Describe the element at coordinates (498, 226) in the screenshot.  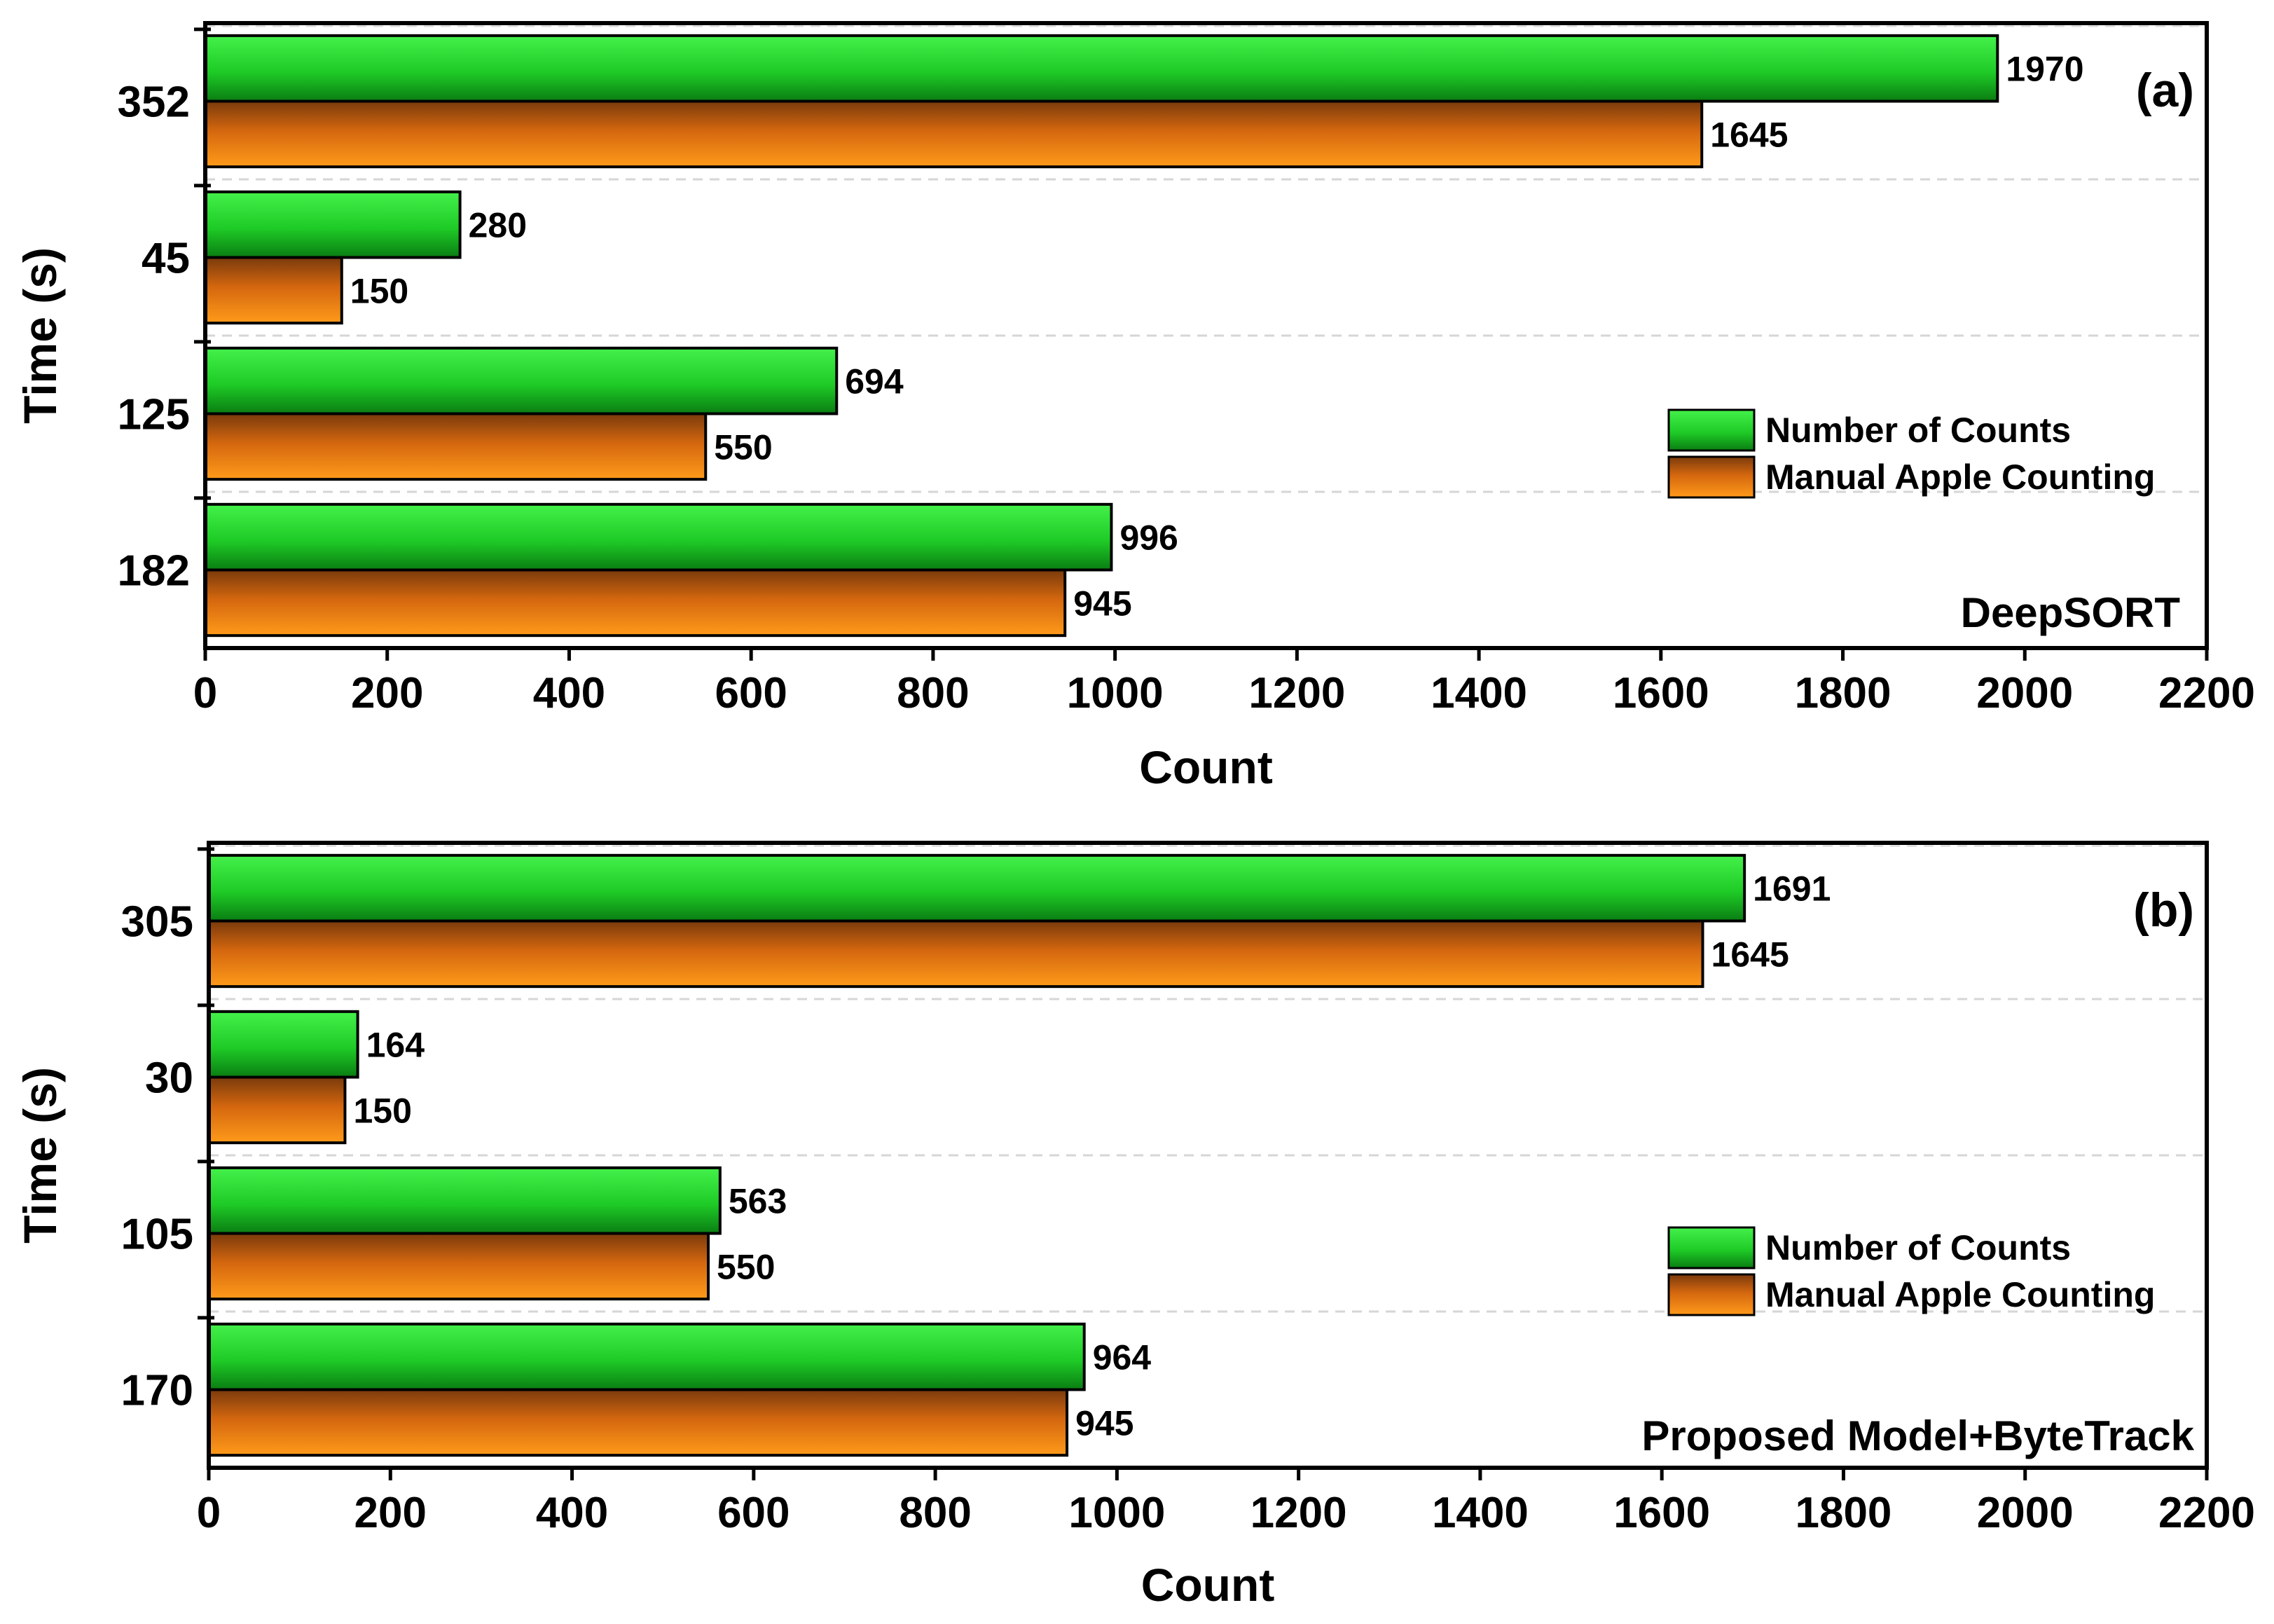
I see `data-label: 280` at that location.